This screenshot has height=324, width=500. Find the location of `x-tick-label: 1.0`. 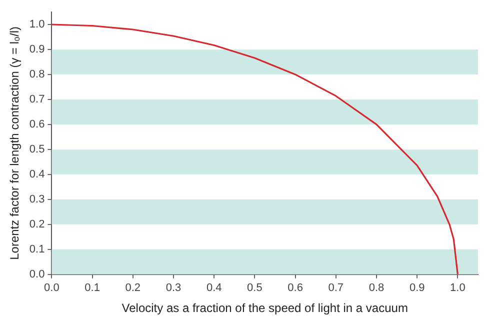

x-tick-label: 1.0 is located at coordinates (458, 288).